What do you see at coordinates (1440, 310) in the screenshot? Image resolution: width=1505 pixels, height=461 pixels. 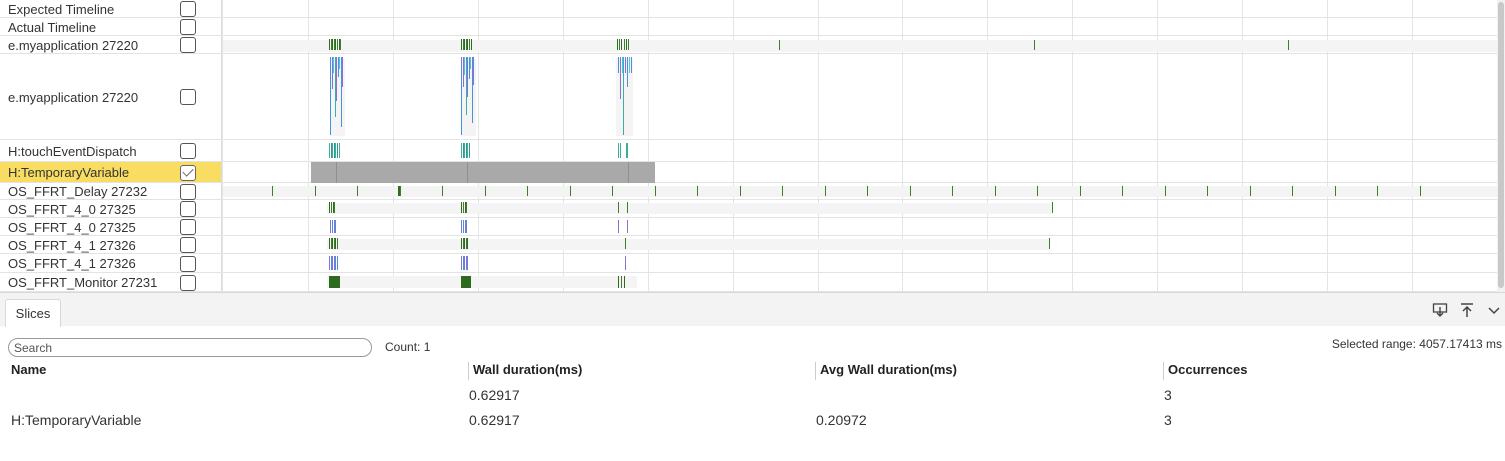 I see `download-icon` at bounding box center [1440, 310].